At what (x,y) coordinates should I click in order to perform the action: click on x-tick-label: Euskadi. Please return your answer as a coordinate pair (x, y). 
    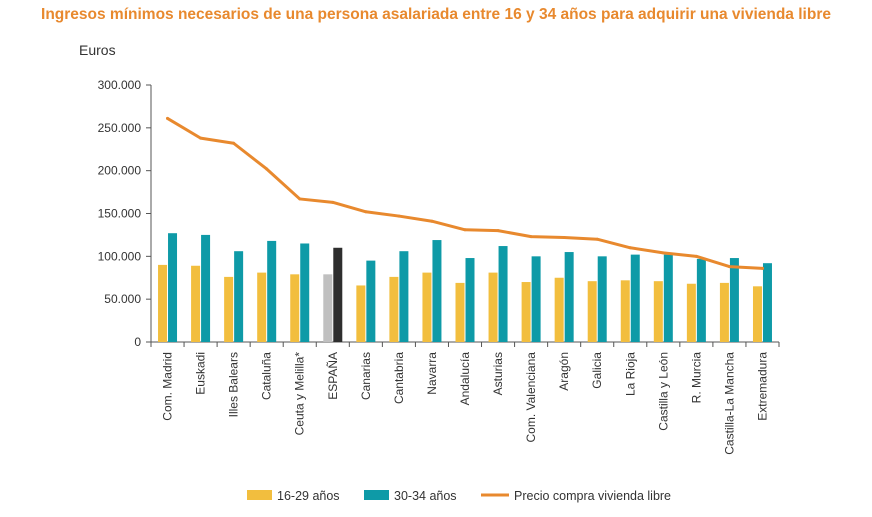
    Looking at the image, I should click on (201, 373).